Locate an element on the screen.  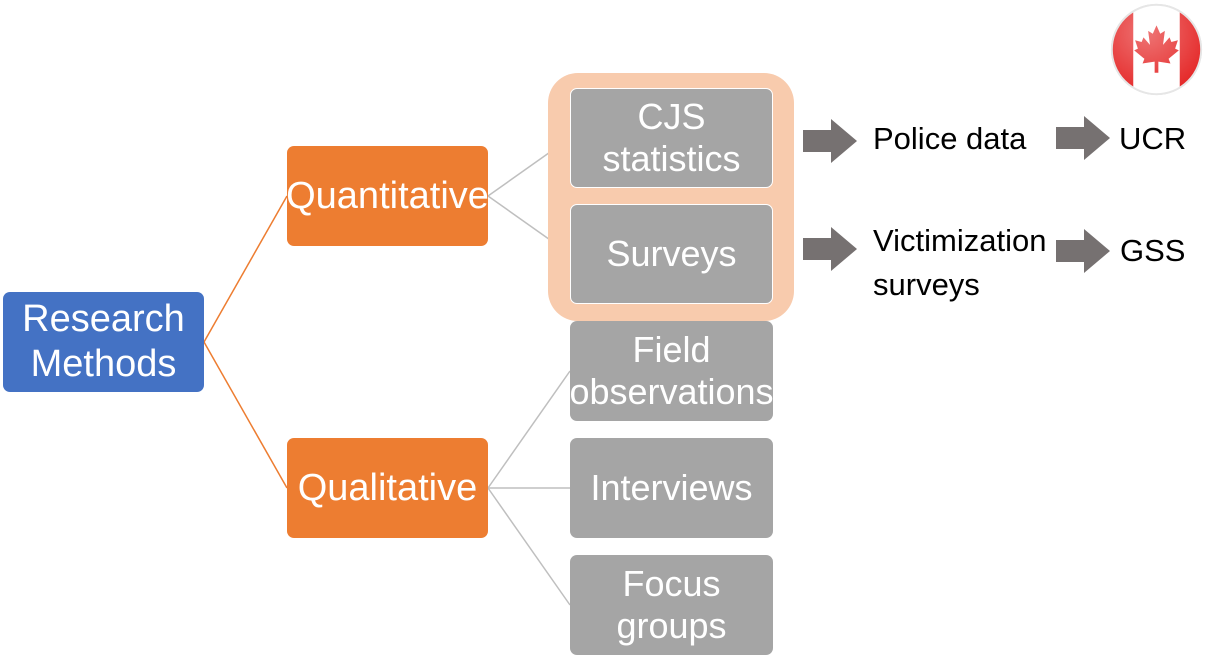
item-node-cjs-statistics: CJS statistics is located at coordinates (671, 138).